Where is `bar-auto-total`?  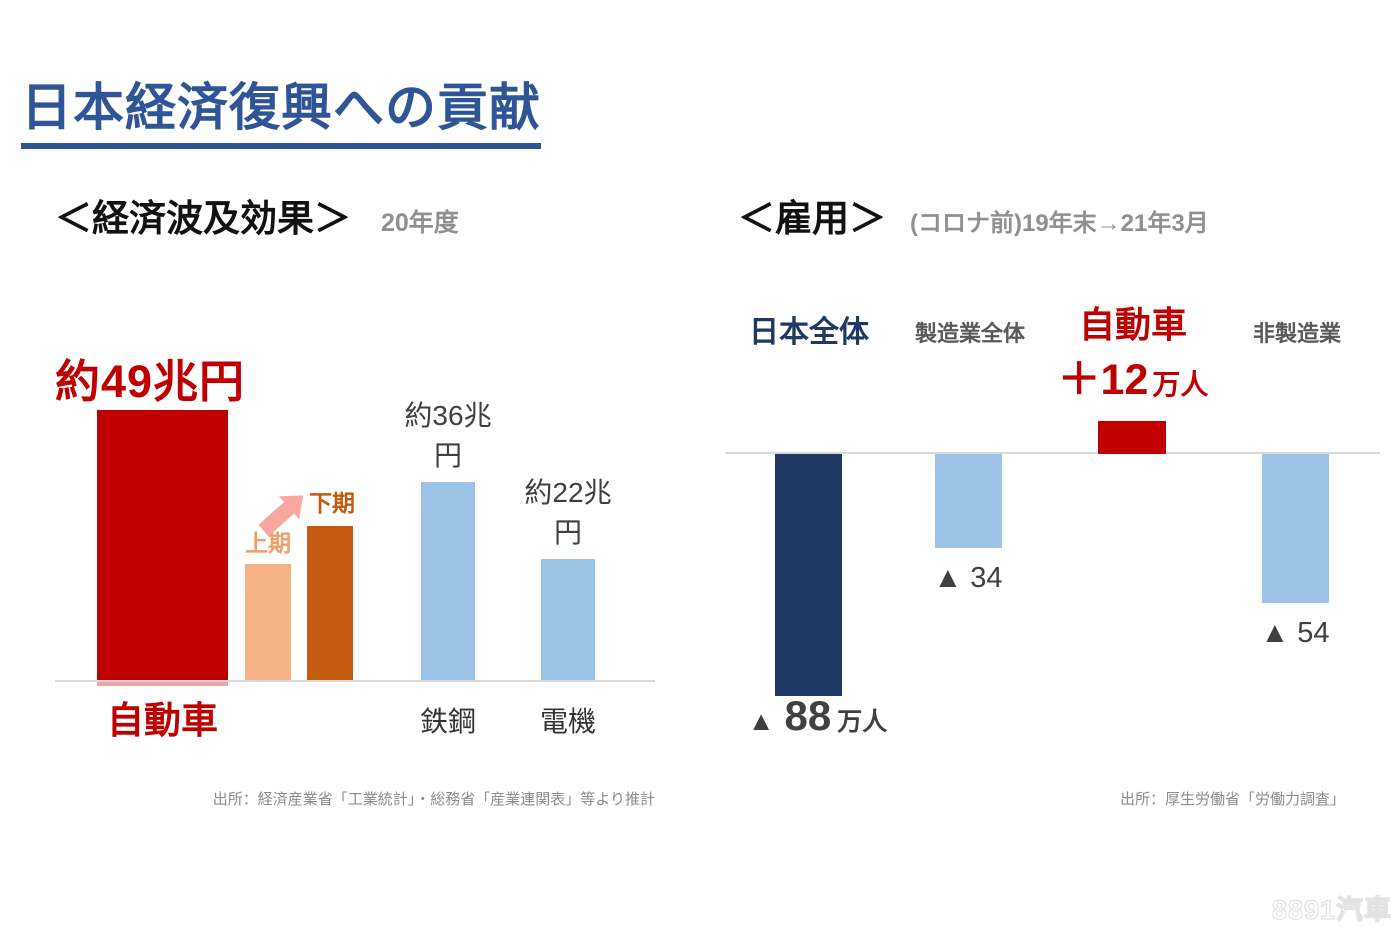
bar-auto-total is located at coordinates (162, 545).